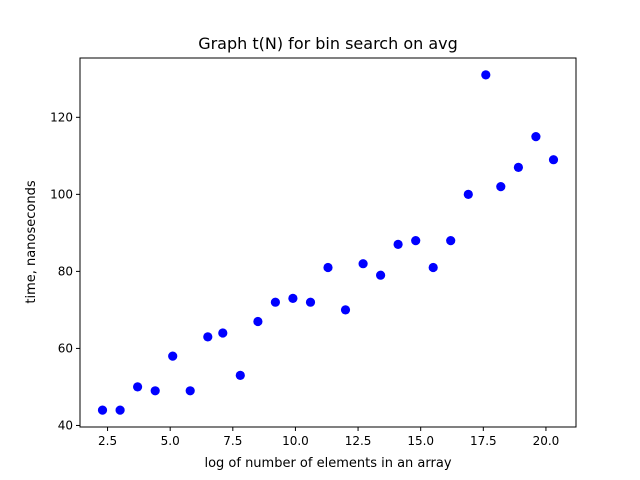  I want to click on y-tick-label: 120, so click(61, 117).